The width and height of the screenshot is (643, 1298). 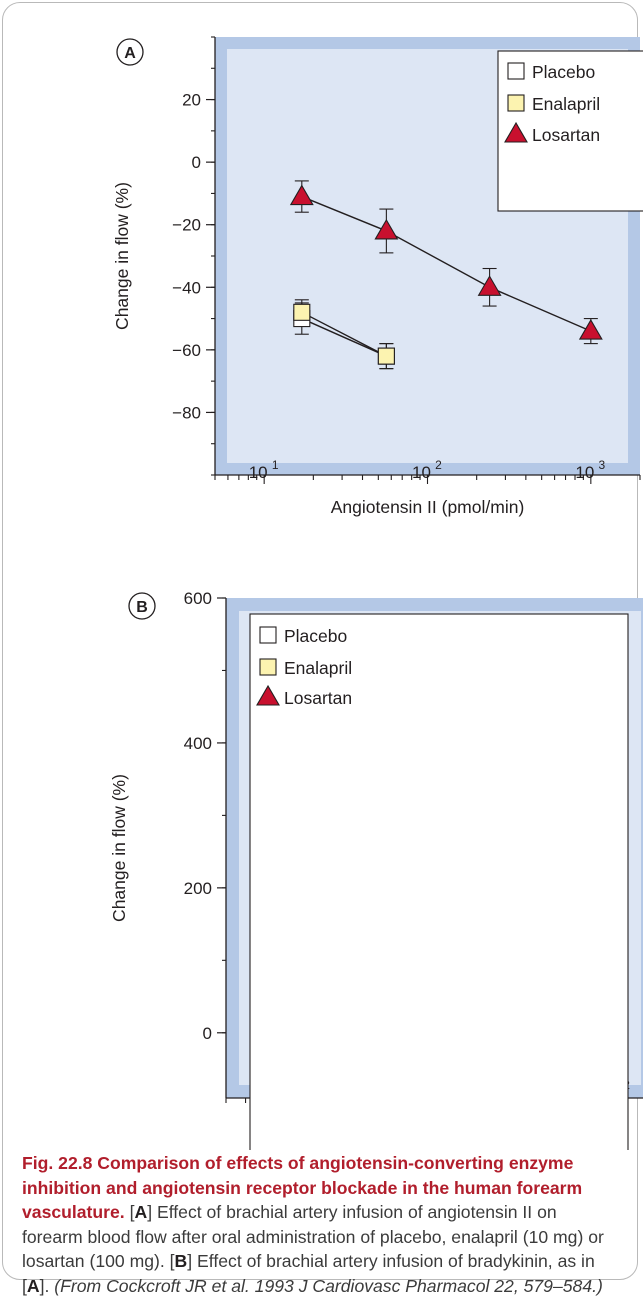 What do you see at coordinates (129, 1212) in the screenshot?
I see `caption-text-1: [` at bounding box center [129, 1212].